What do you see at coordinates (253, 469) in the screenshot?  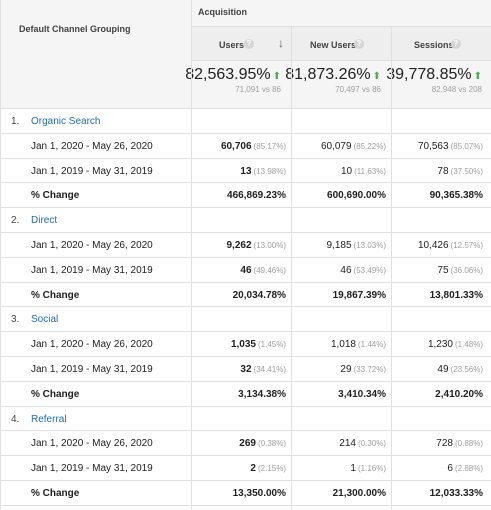 I see `metric-value: 2` at bounding box center [253, 469].